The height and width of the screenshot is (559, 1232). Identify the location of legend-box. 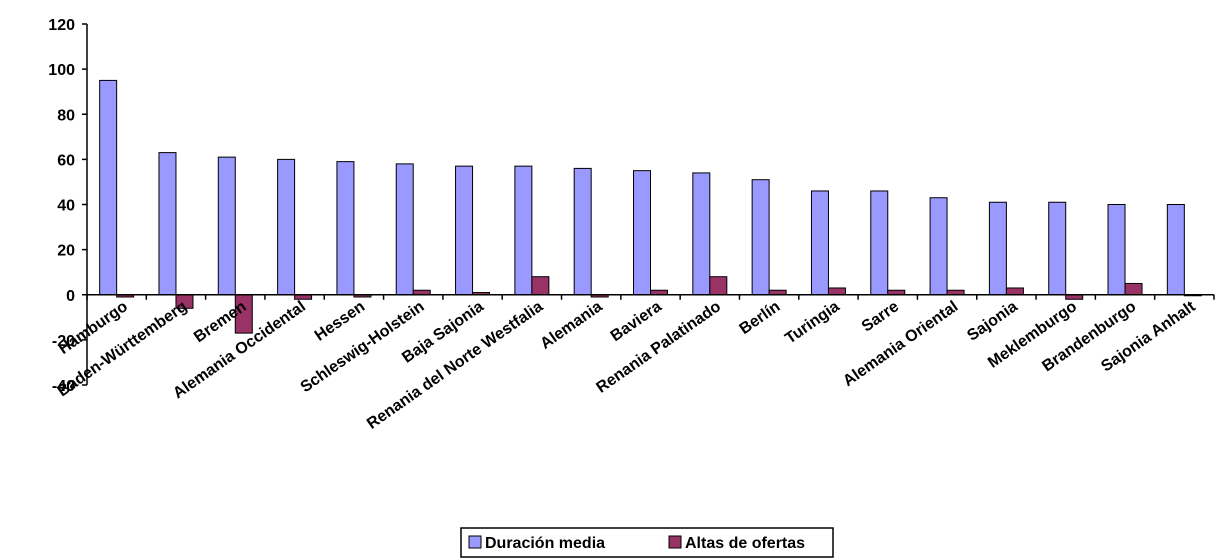
(647, 542).